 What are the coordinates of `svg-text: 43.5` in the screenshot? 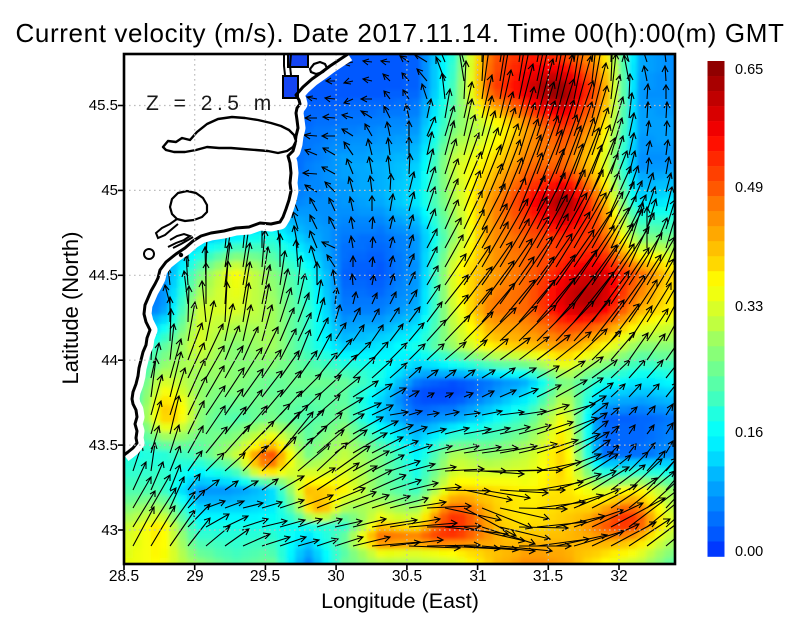 It's located at (103, 445).